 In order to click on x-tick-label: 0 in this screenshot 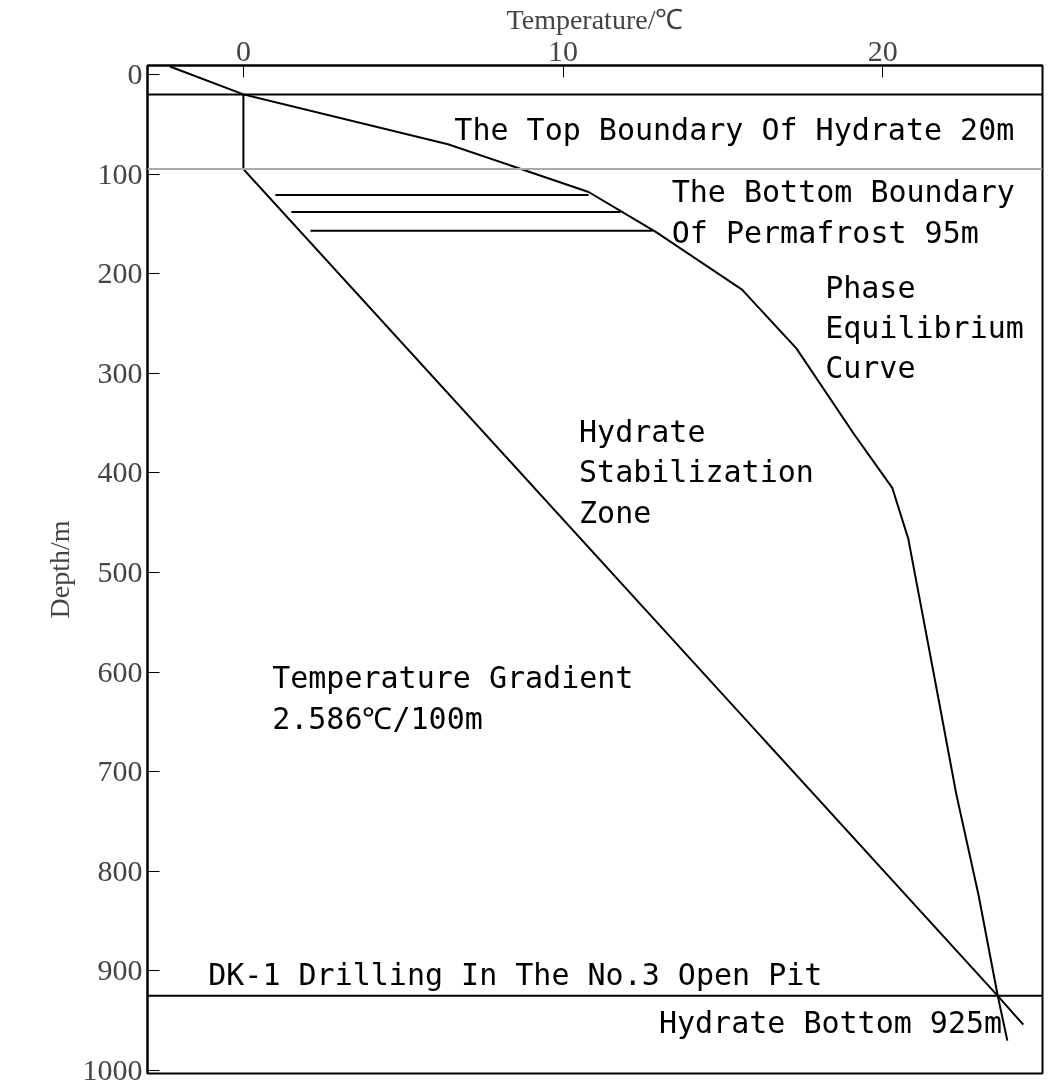, I will do `click(243, 50)`.